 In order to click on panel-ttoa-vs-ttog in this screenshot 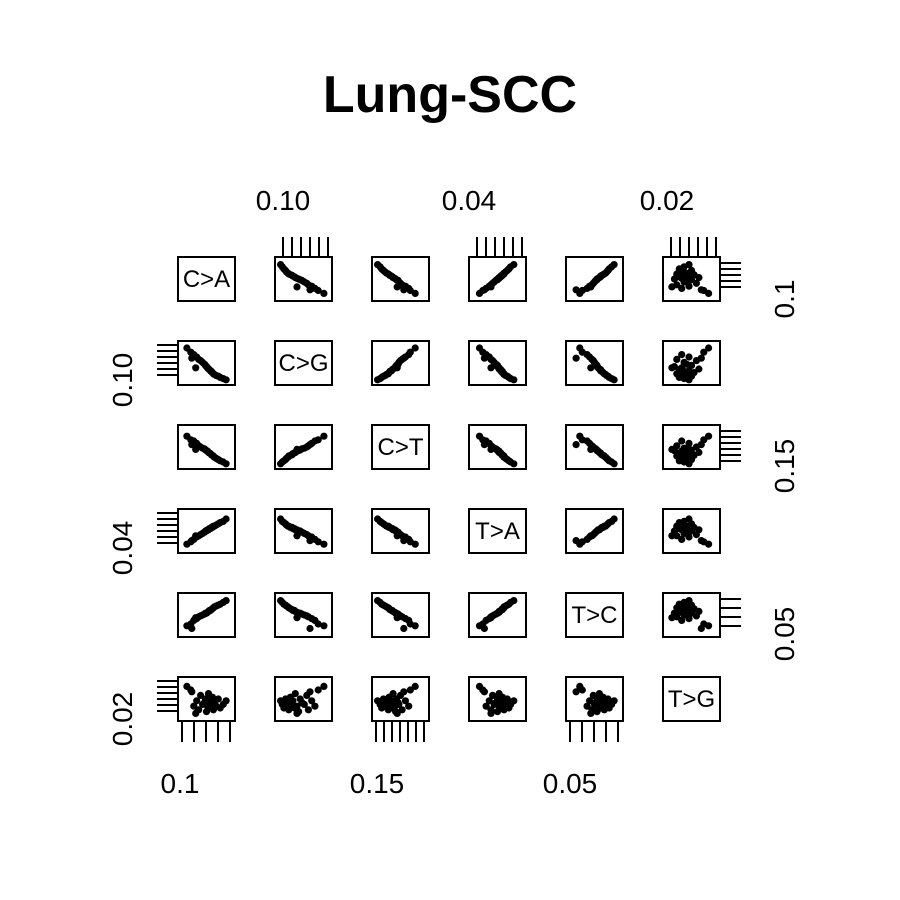, I will do `click(691, 531)`.